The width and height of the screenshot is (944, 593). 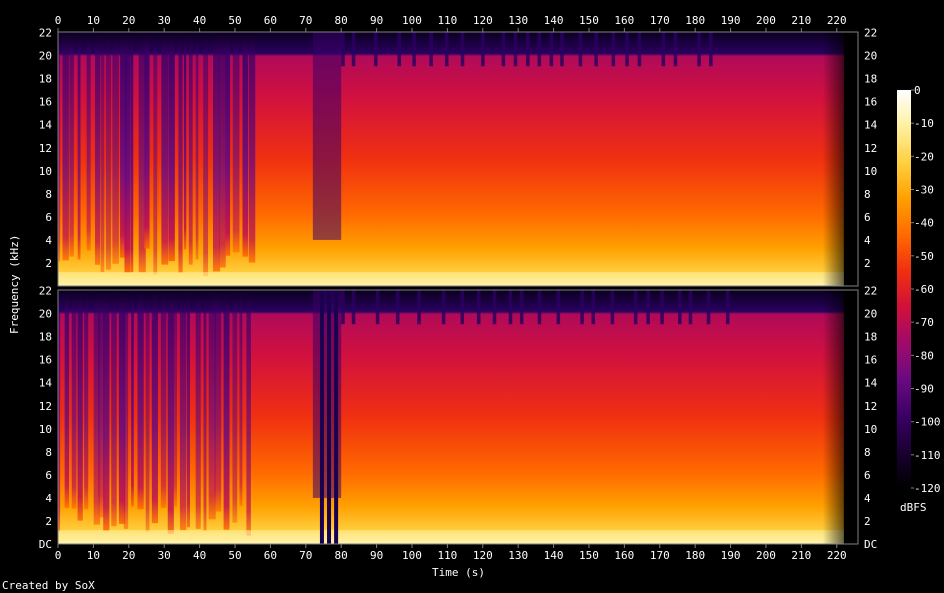 I want to click on y-tick-label-ch2-right: 6, so click(x=867, y=475).